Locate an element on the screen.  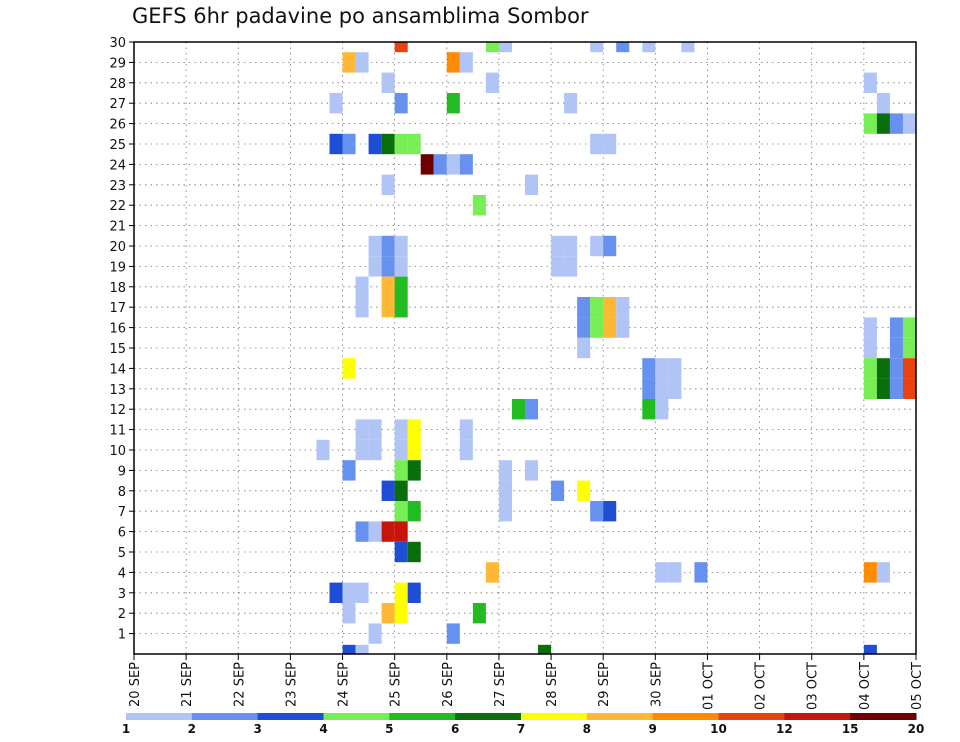
x-tick-label: 24 SEP is located at coordinates (344, 684).